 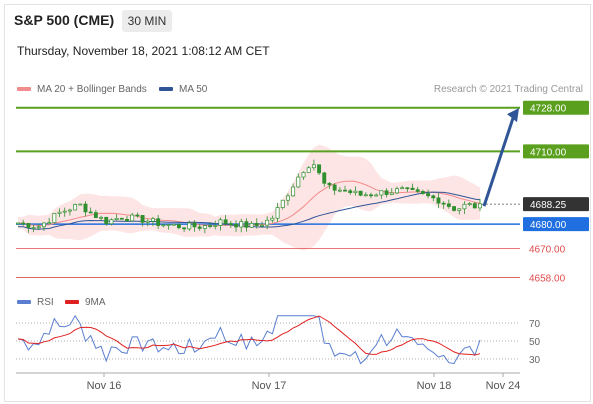 I want to click on rsi-panel: 70 50 30, so click(x=278, y=340).